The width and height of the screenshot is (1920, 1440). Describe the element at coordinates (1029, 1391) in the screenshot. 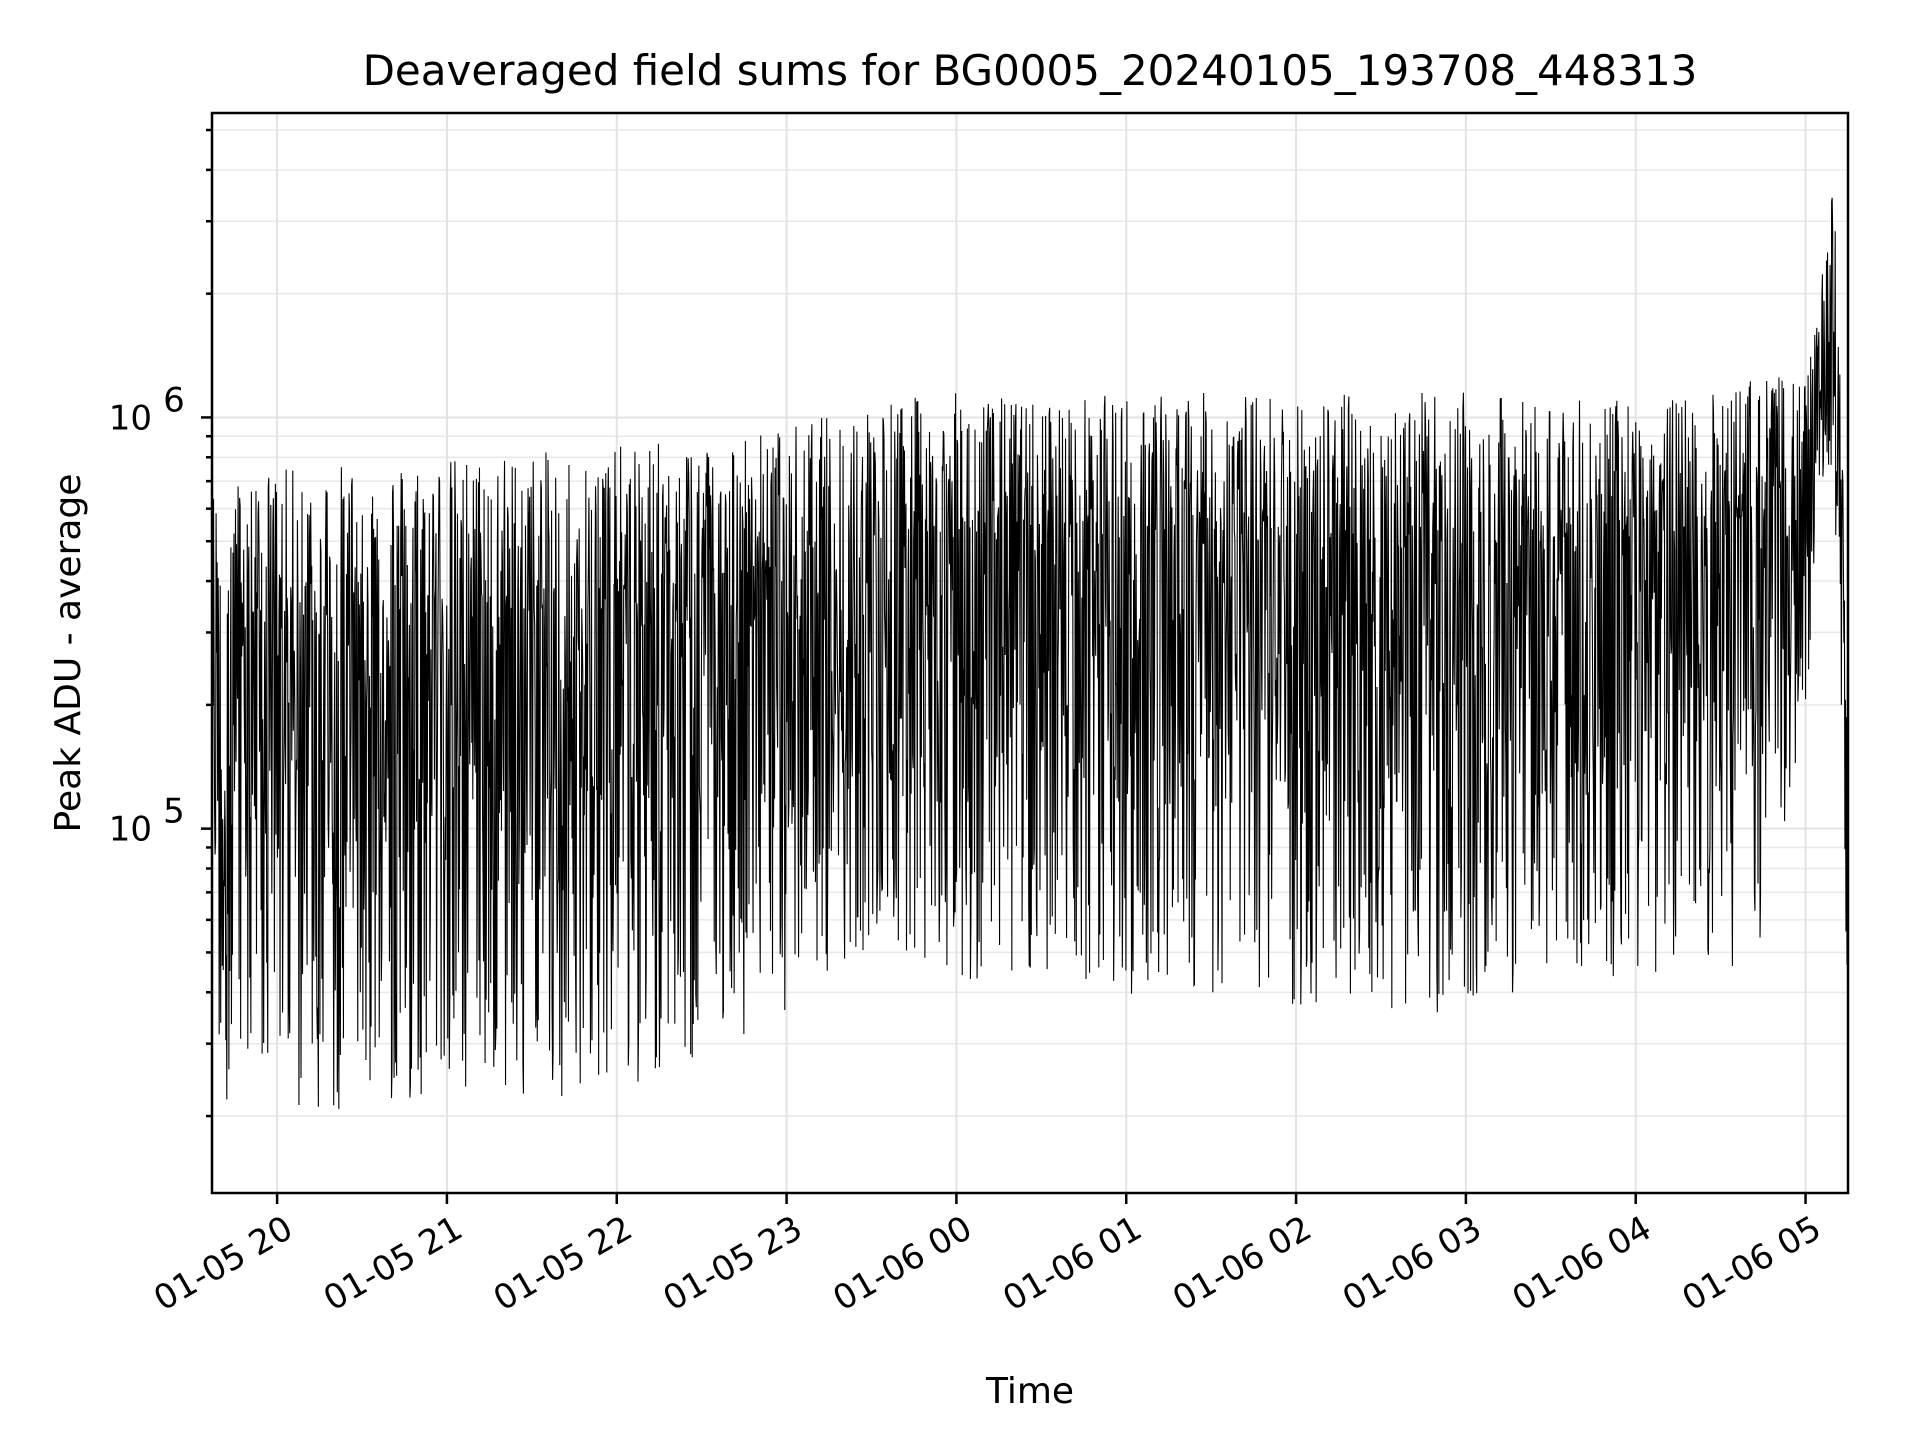

I see `x-axis-label: Time` at that location.